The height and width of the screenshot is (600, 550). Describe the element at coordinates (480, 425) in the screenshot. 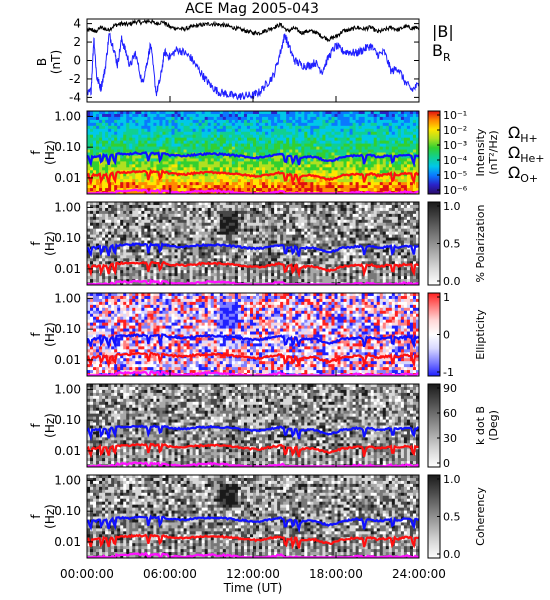

I see `colorbar-title-line1: k dot B` at that location.